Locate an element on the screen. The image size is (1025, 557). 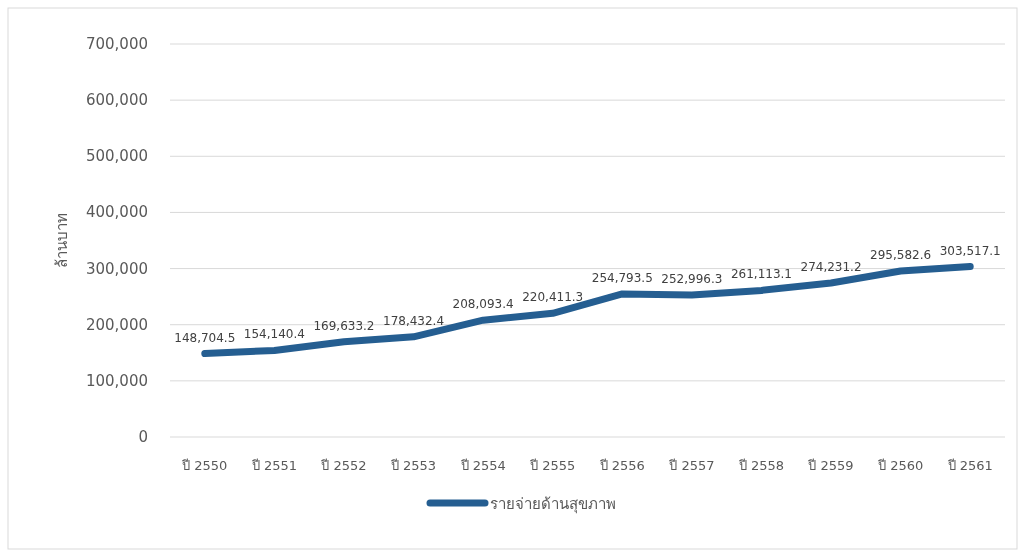
y-tick-label: 300,000 is located at coordinates (116, 268).